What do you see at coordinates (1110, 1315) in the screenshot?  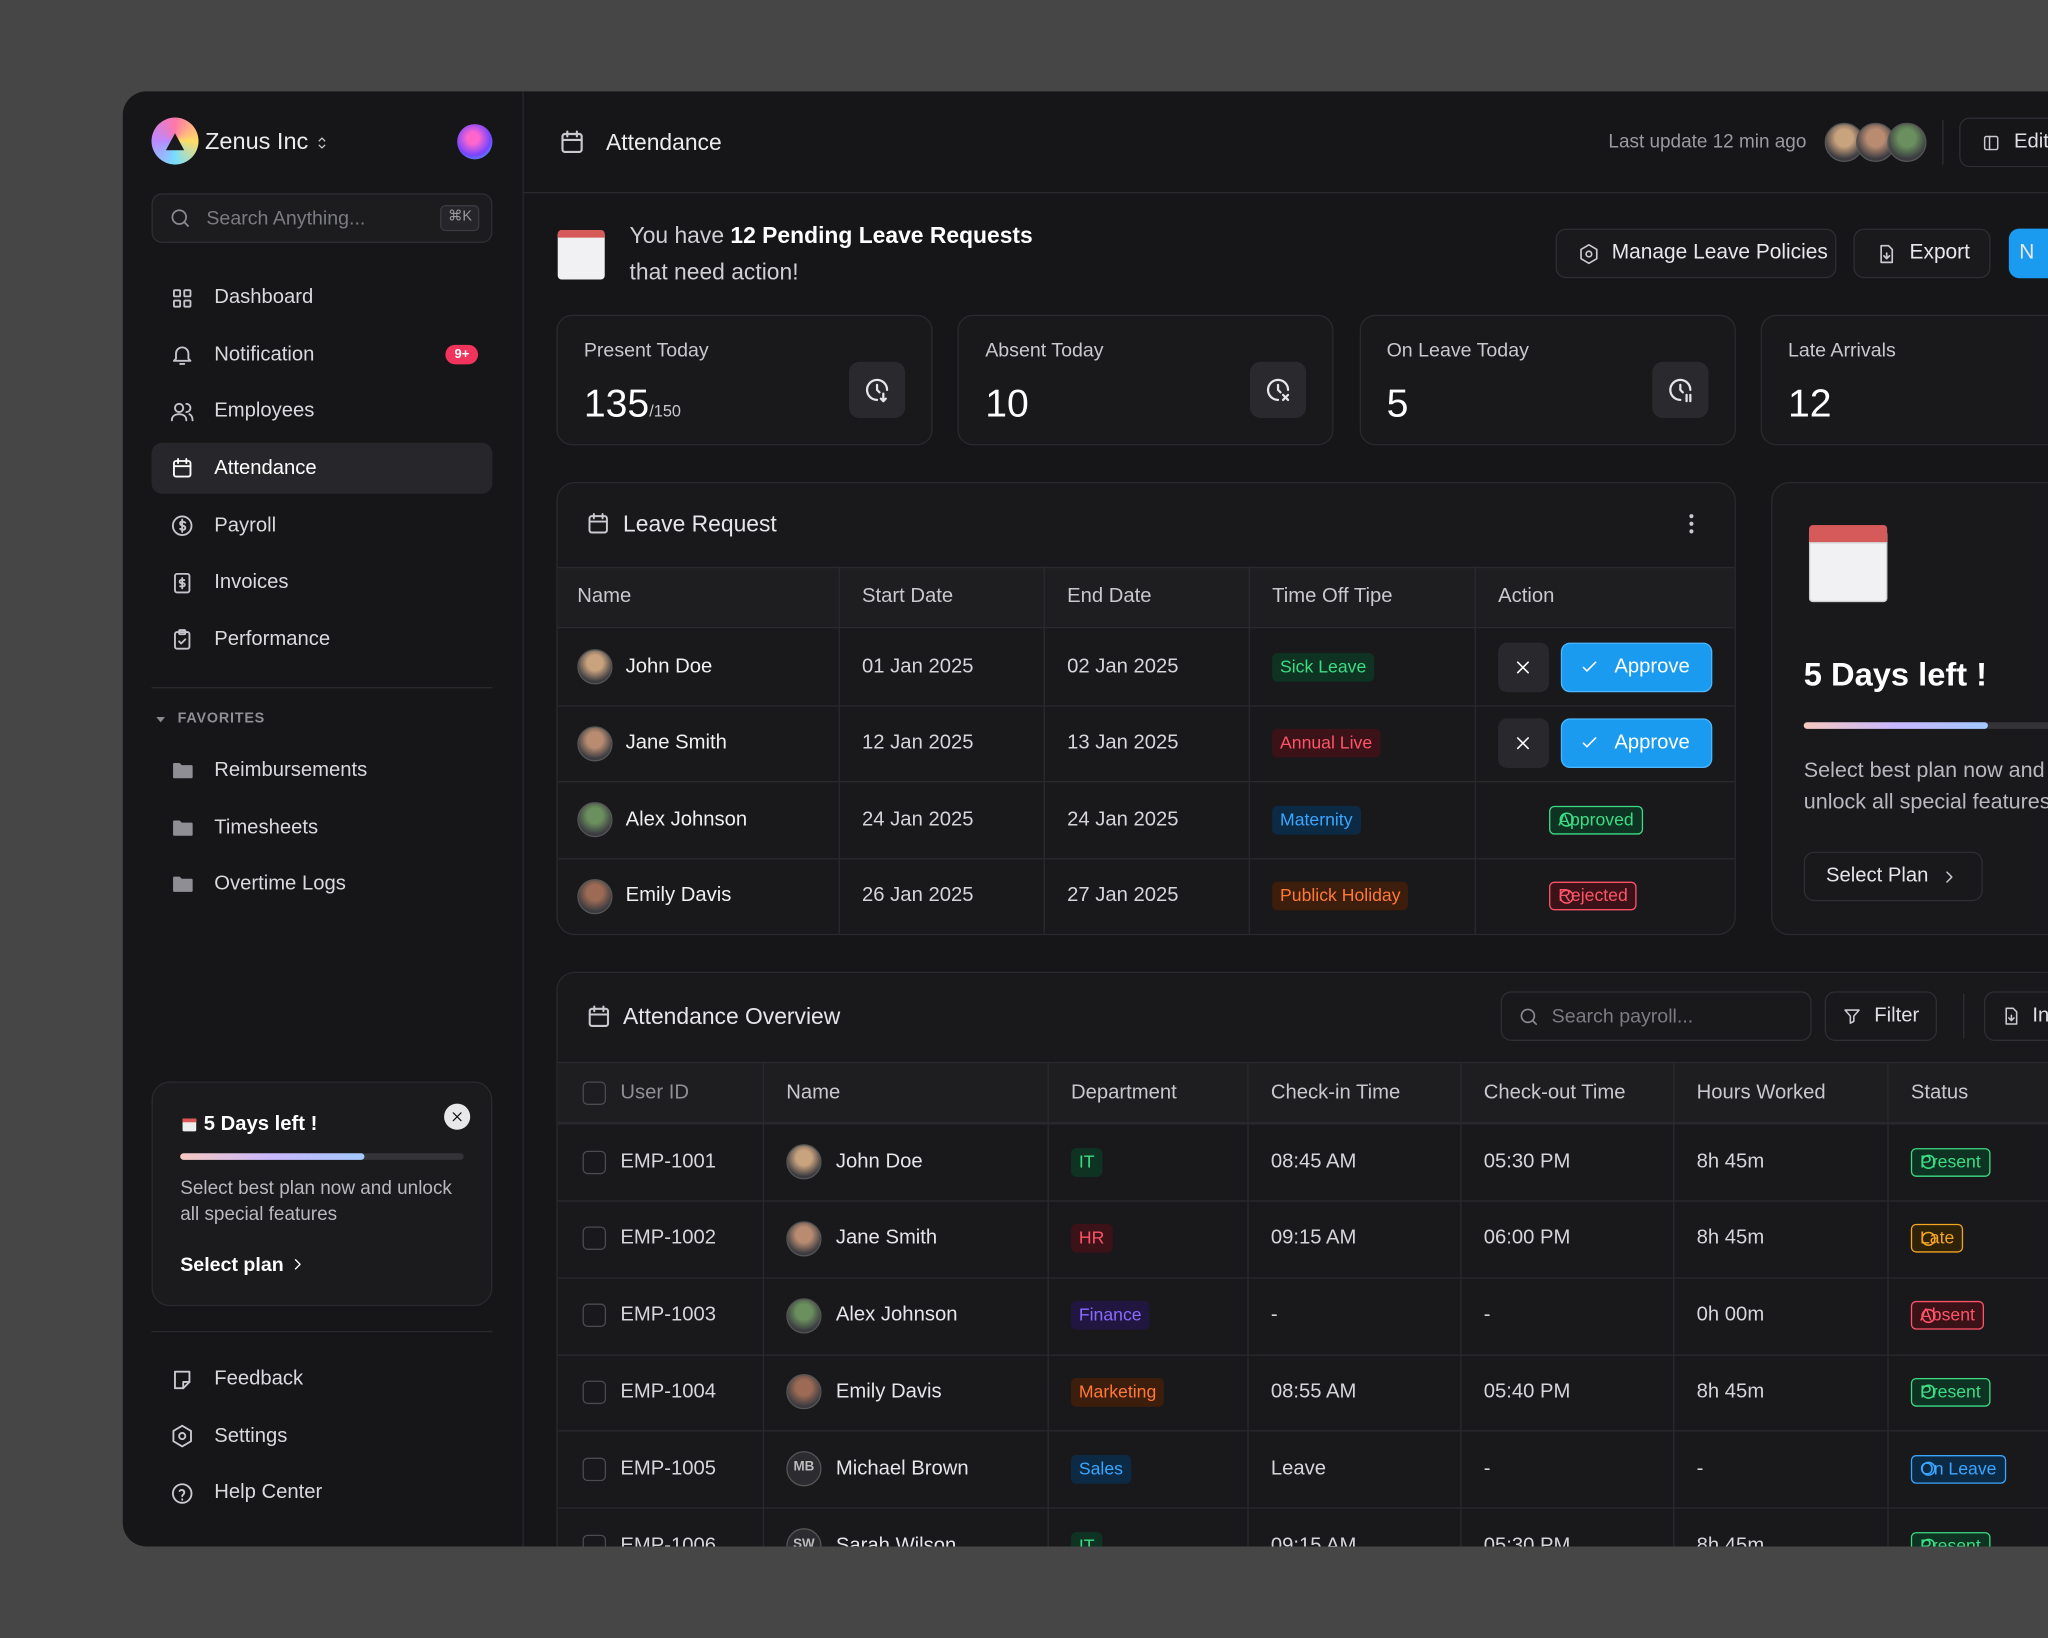 I see `department: Finance` at bounding box center [1110, 1315].